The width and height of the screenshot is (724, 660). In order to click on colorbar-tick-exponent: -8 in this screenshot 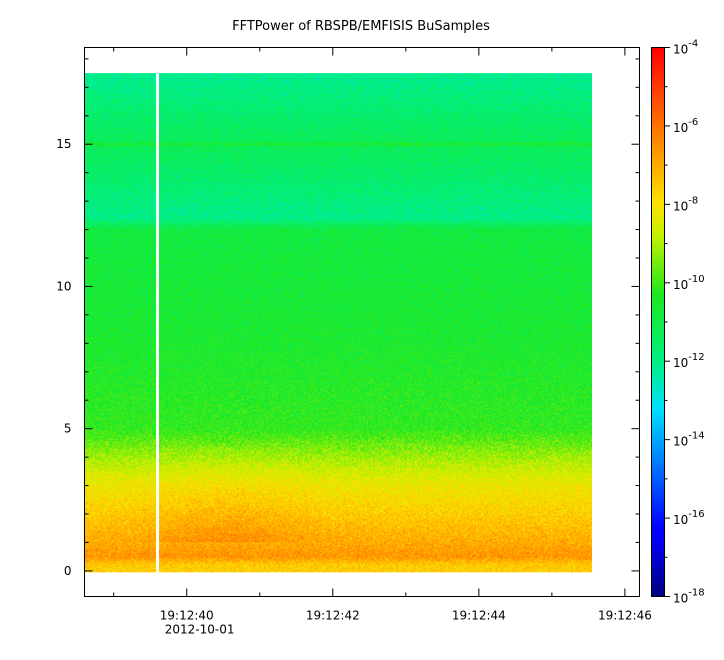, I will do `click(693, 200)`.